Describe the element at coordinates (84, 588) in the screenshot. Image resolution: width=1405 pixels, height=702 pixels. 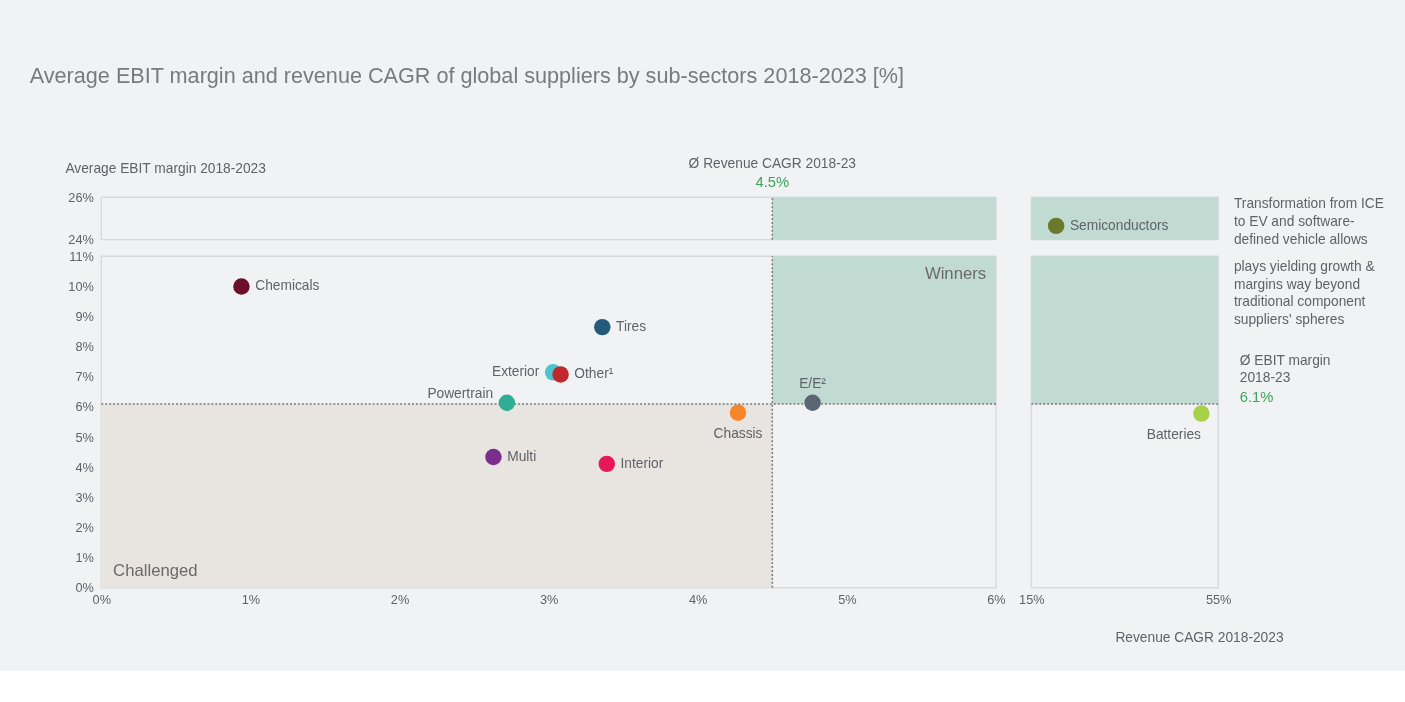
I see `y-tick-label: 0%` at that location.